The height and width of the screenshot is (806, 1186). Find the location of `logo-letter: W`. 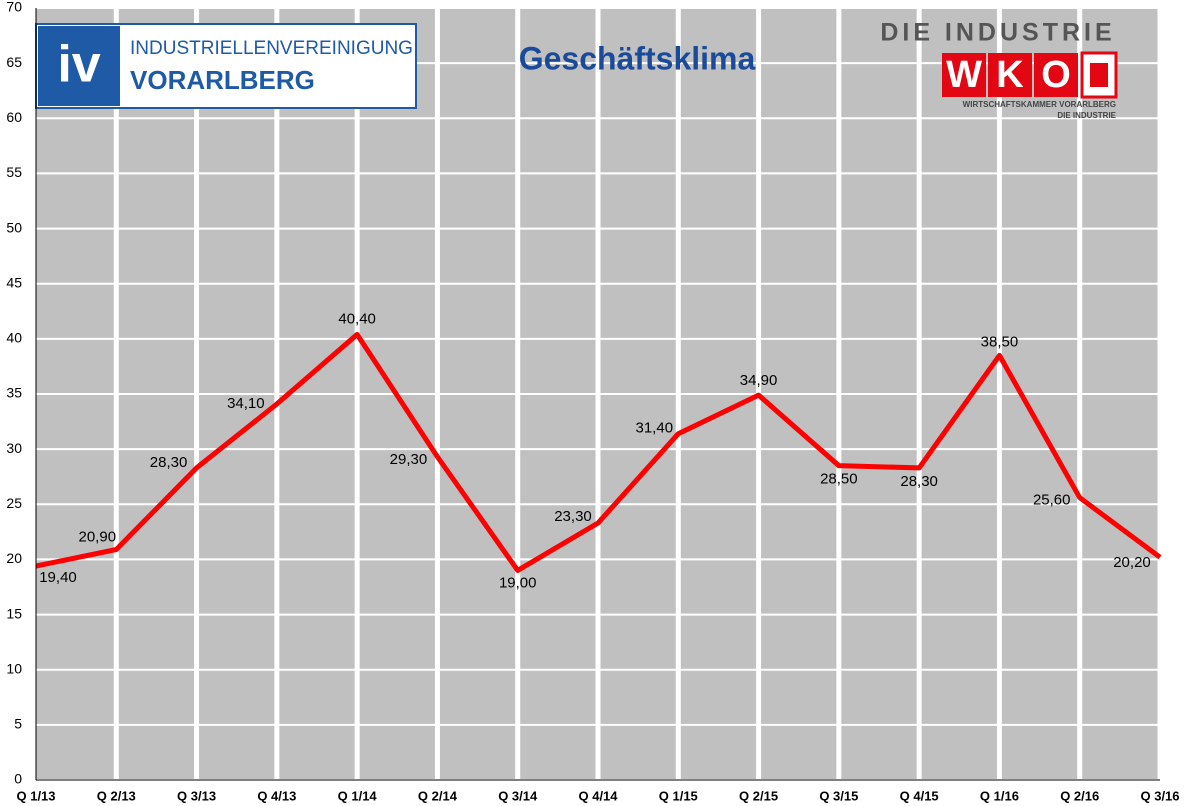

logo-letter: W is located at coordinates (964, 75).